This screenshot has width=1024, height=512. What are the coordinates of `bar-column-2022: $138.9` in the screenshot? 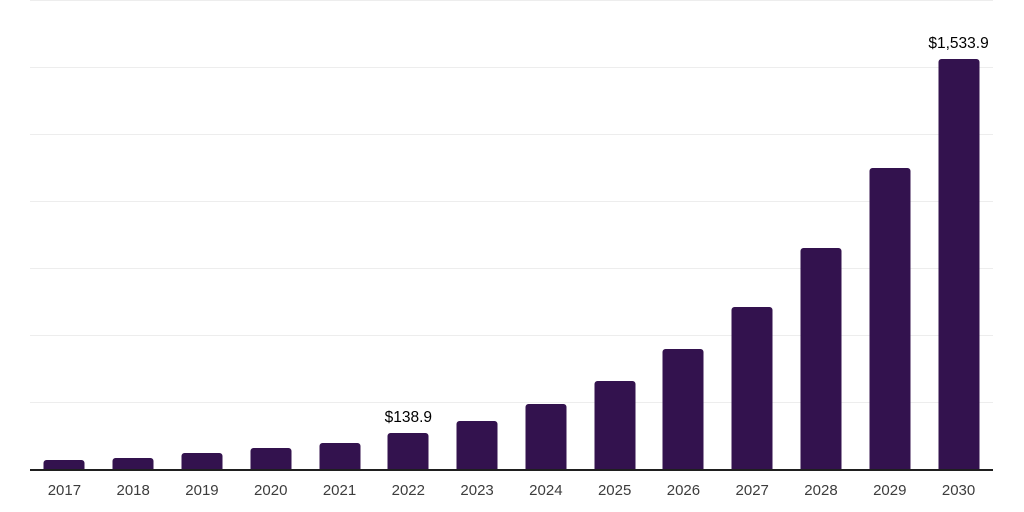 It's located at (408, 235).